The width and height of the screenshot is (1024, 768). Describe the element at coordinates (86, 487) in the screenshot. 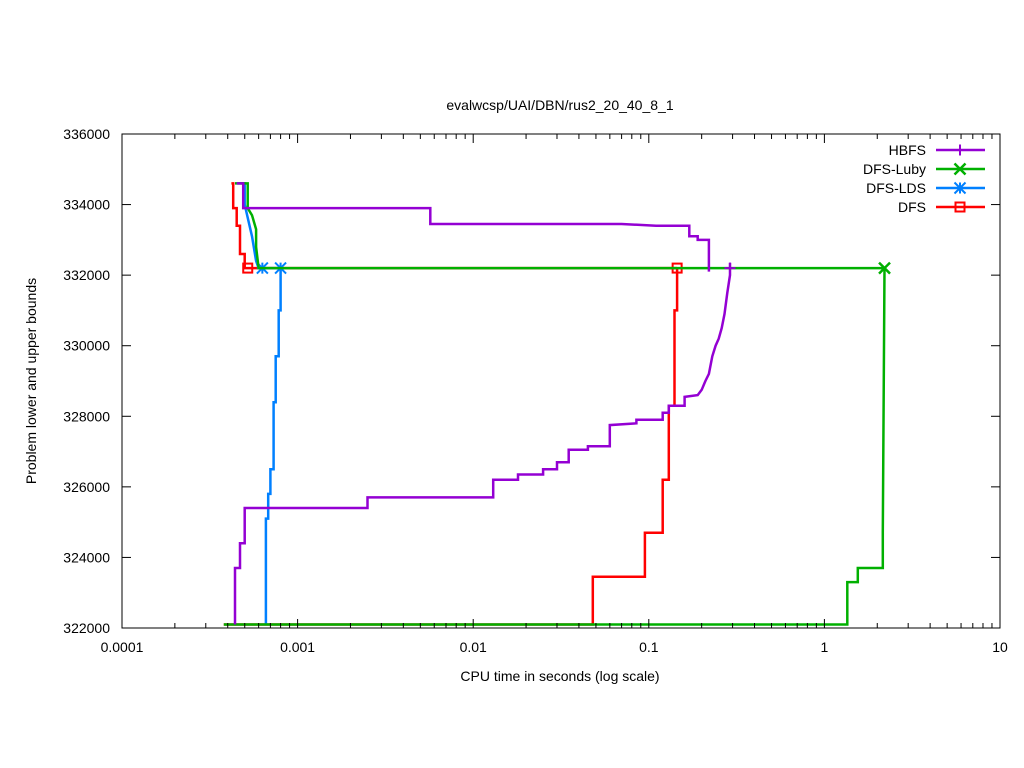

I see `y-tick-label: 326000` at that location.